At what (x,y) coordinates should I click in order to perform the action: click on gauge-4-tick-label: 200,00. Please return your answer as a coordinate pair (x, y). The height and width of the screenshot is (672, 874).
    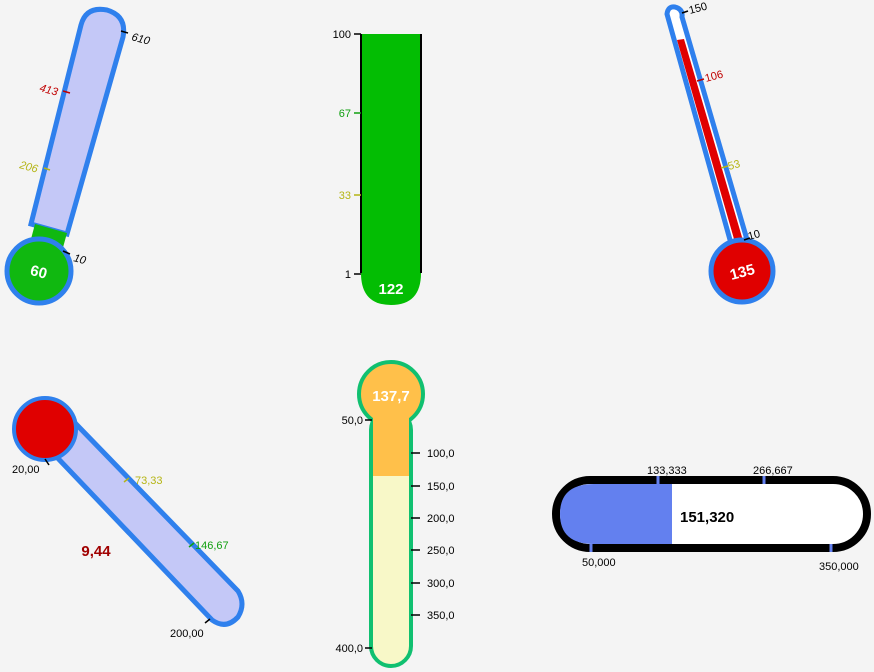
    Looking at the image, I should click on (187, 634).